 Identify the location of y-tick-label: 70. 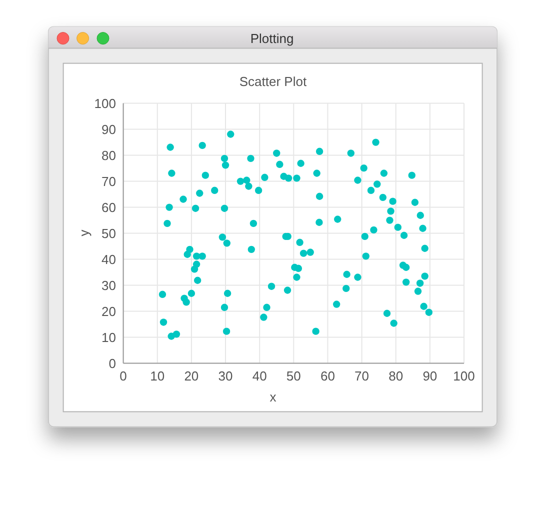
(109, 181).